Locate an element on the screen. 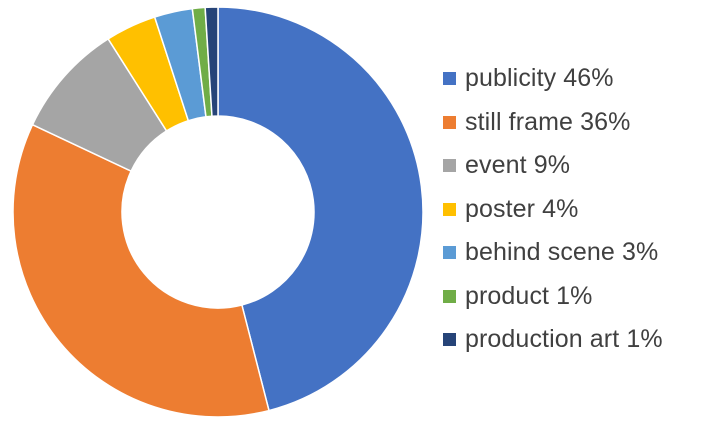 This screenshot has width=703, height=431. legend-item-publicity: publicity 46% is located at coordinates (572, 79).